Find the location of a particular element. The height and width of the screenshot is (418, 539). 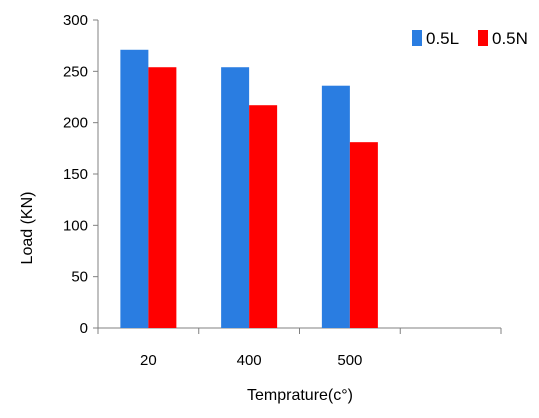

y-tick-label: 200 is located at coordinates (75, 123).